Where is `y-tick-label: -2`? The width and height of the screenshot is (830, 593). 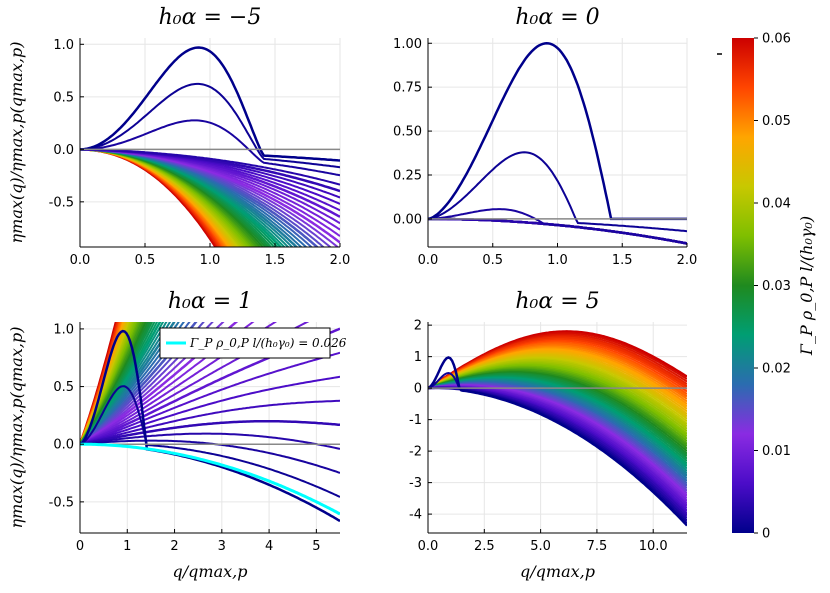 y-tick-label: -2 is located at coordinates (415, 452).